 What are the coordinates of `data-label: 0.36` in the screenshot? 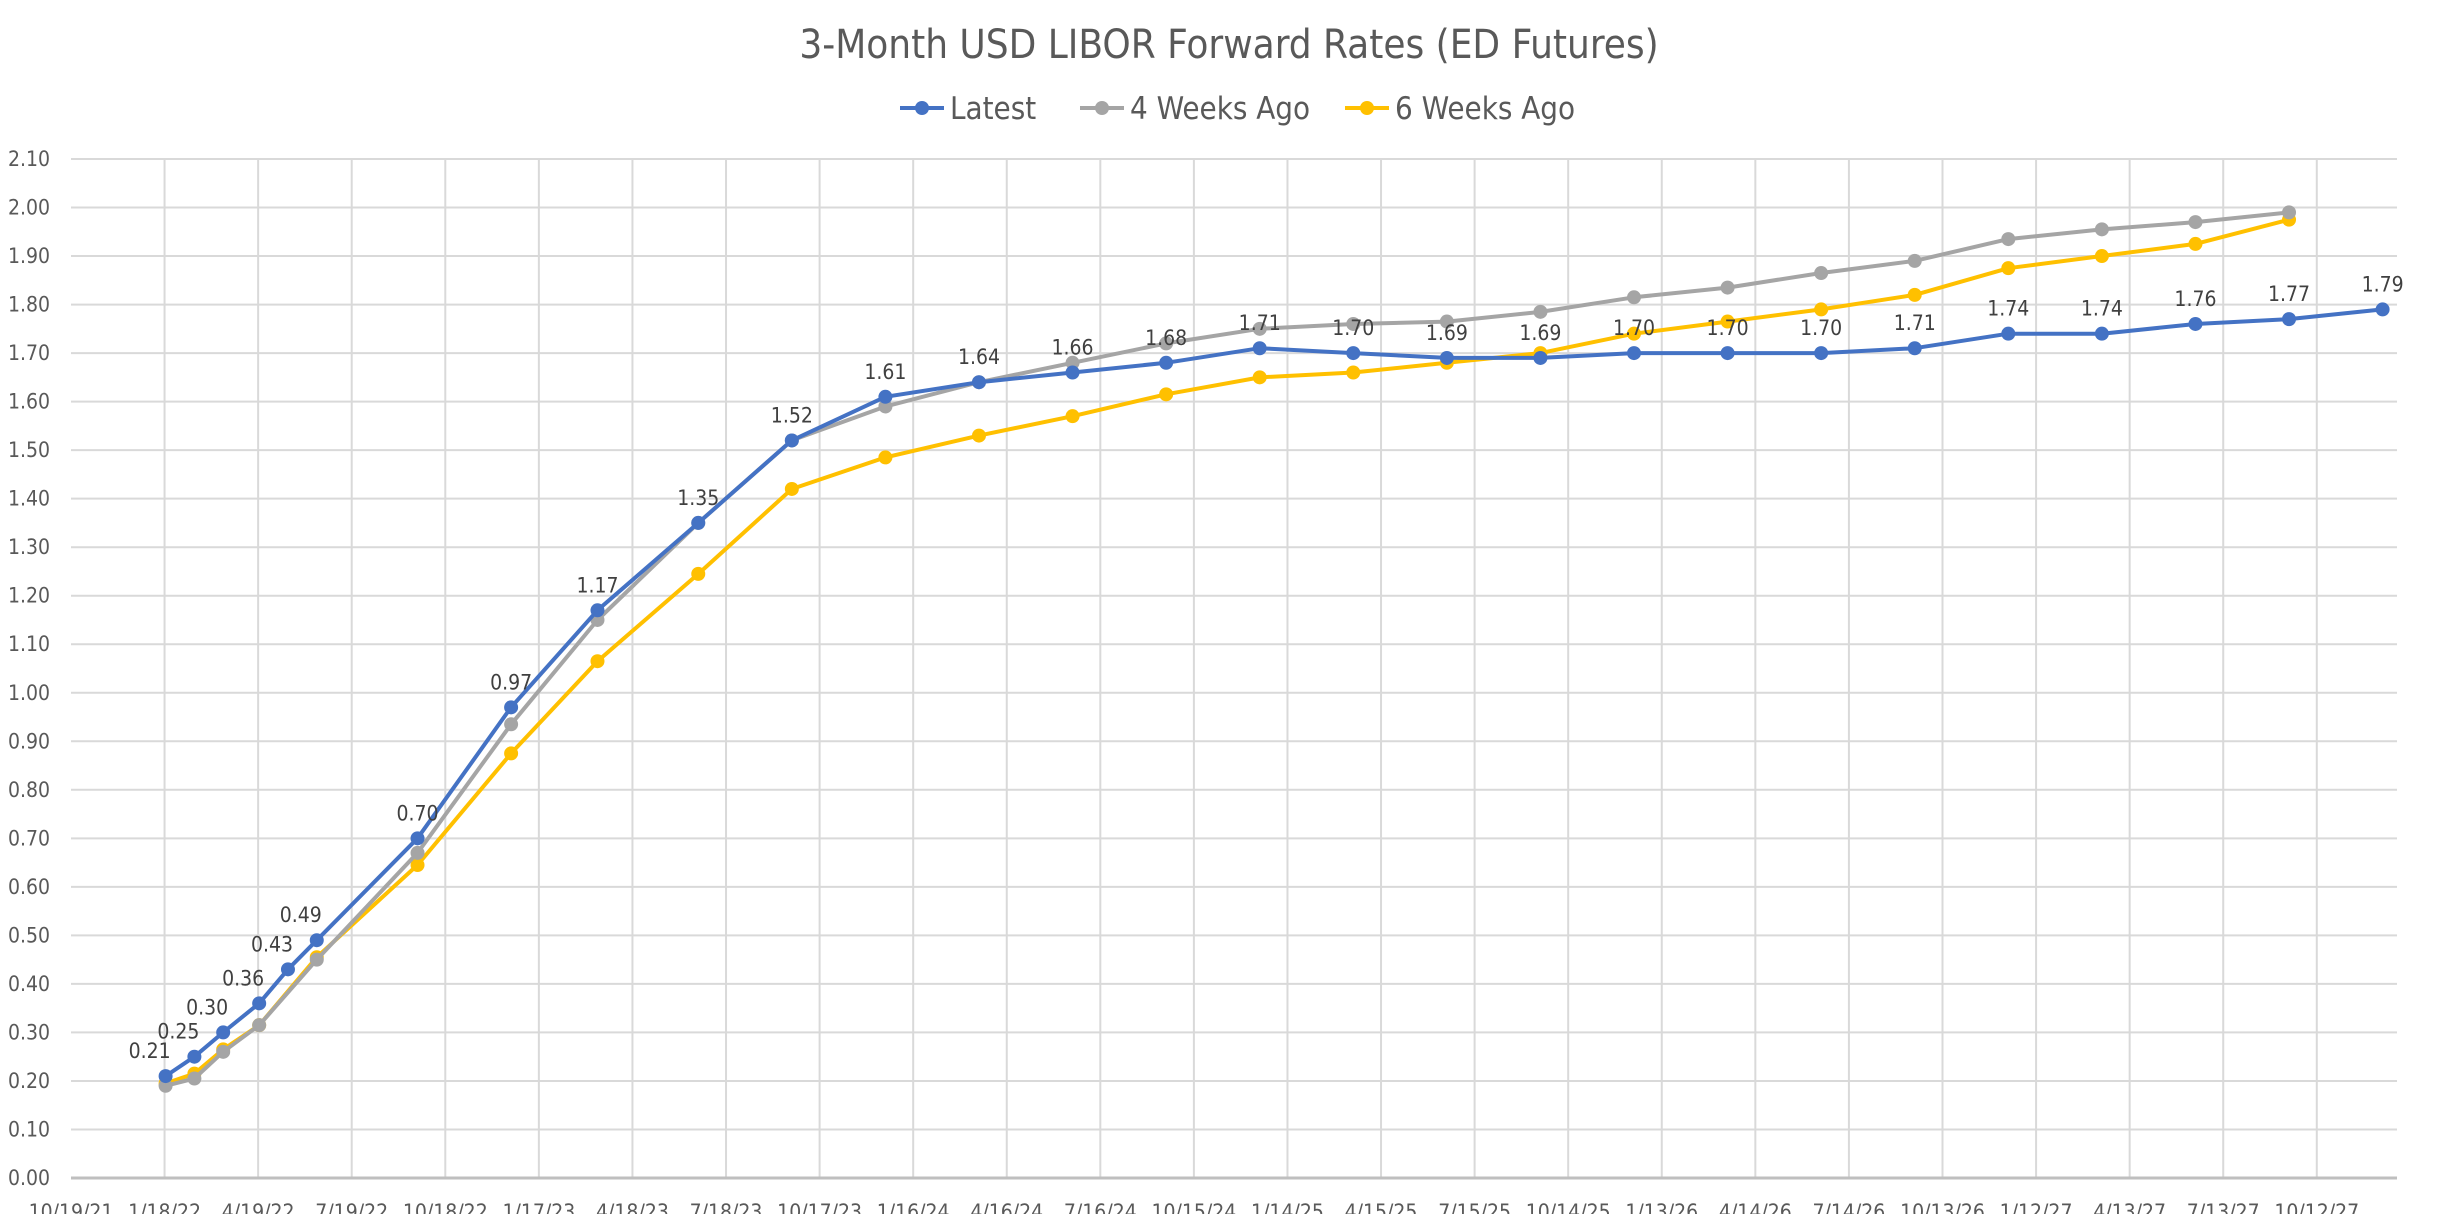 It's located at (243, 978).